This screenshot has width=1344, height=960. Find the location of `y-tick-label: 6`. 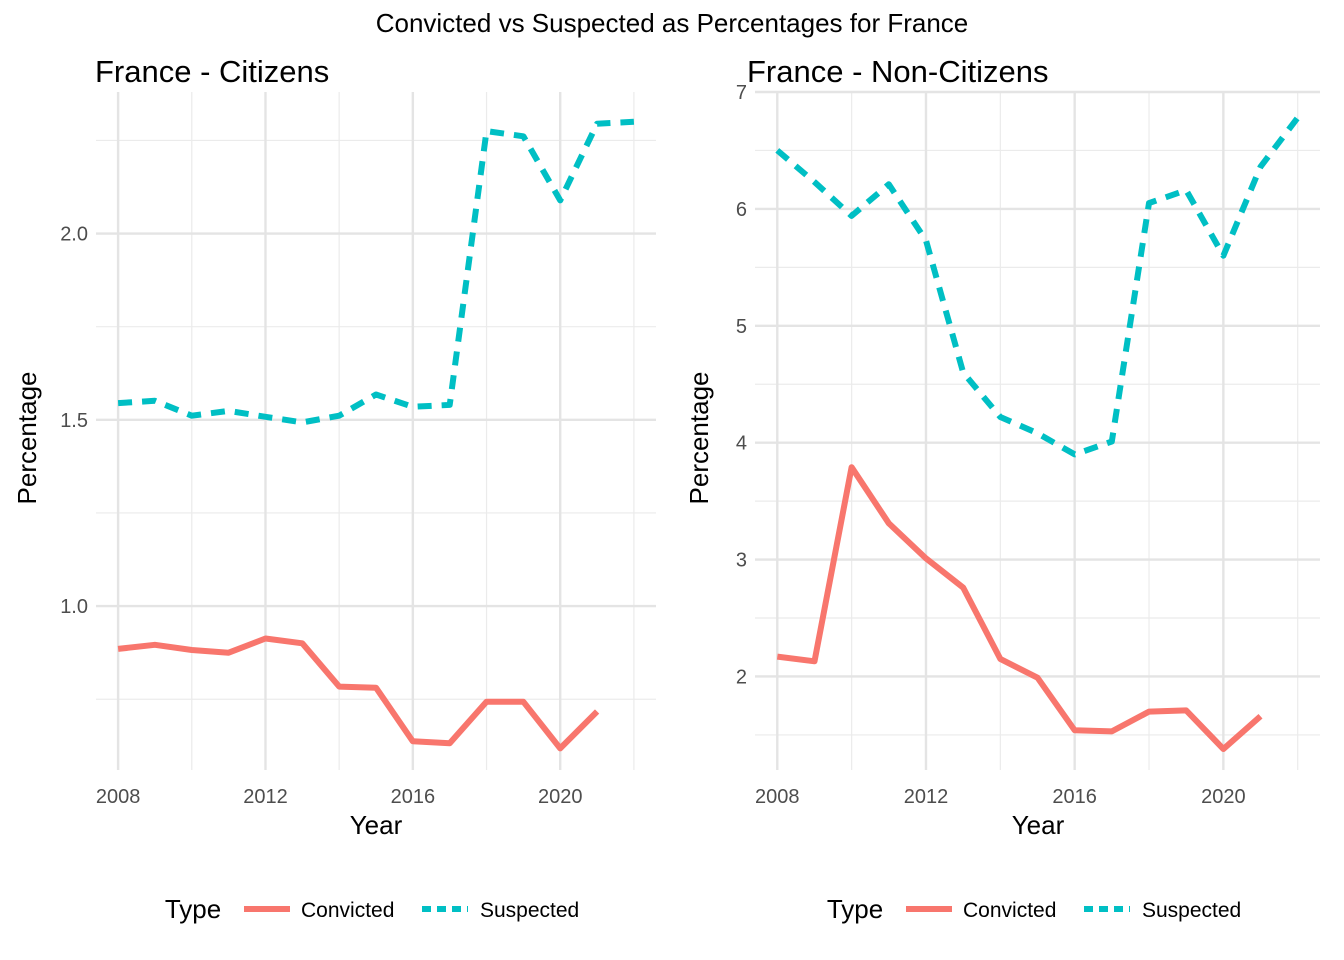

y-tick-label: 6 is located at coordinates (741, 210).